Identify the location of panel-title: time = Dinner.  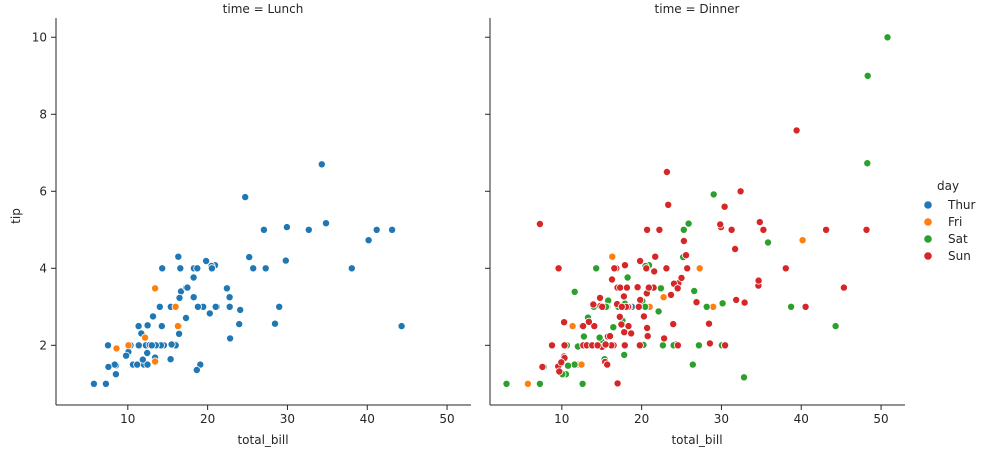
(697, 9).